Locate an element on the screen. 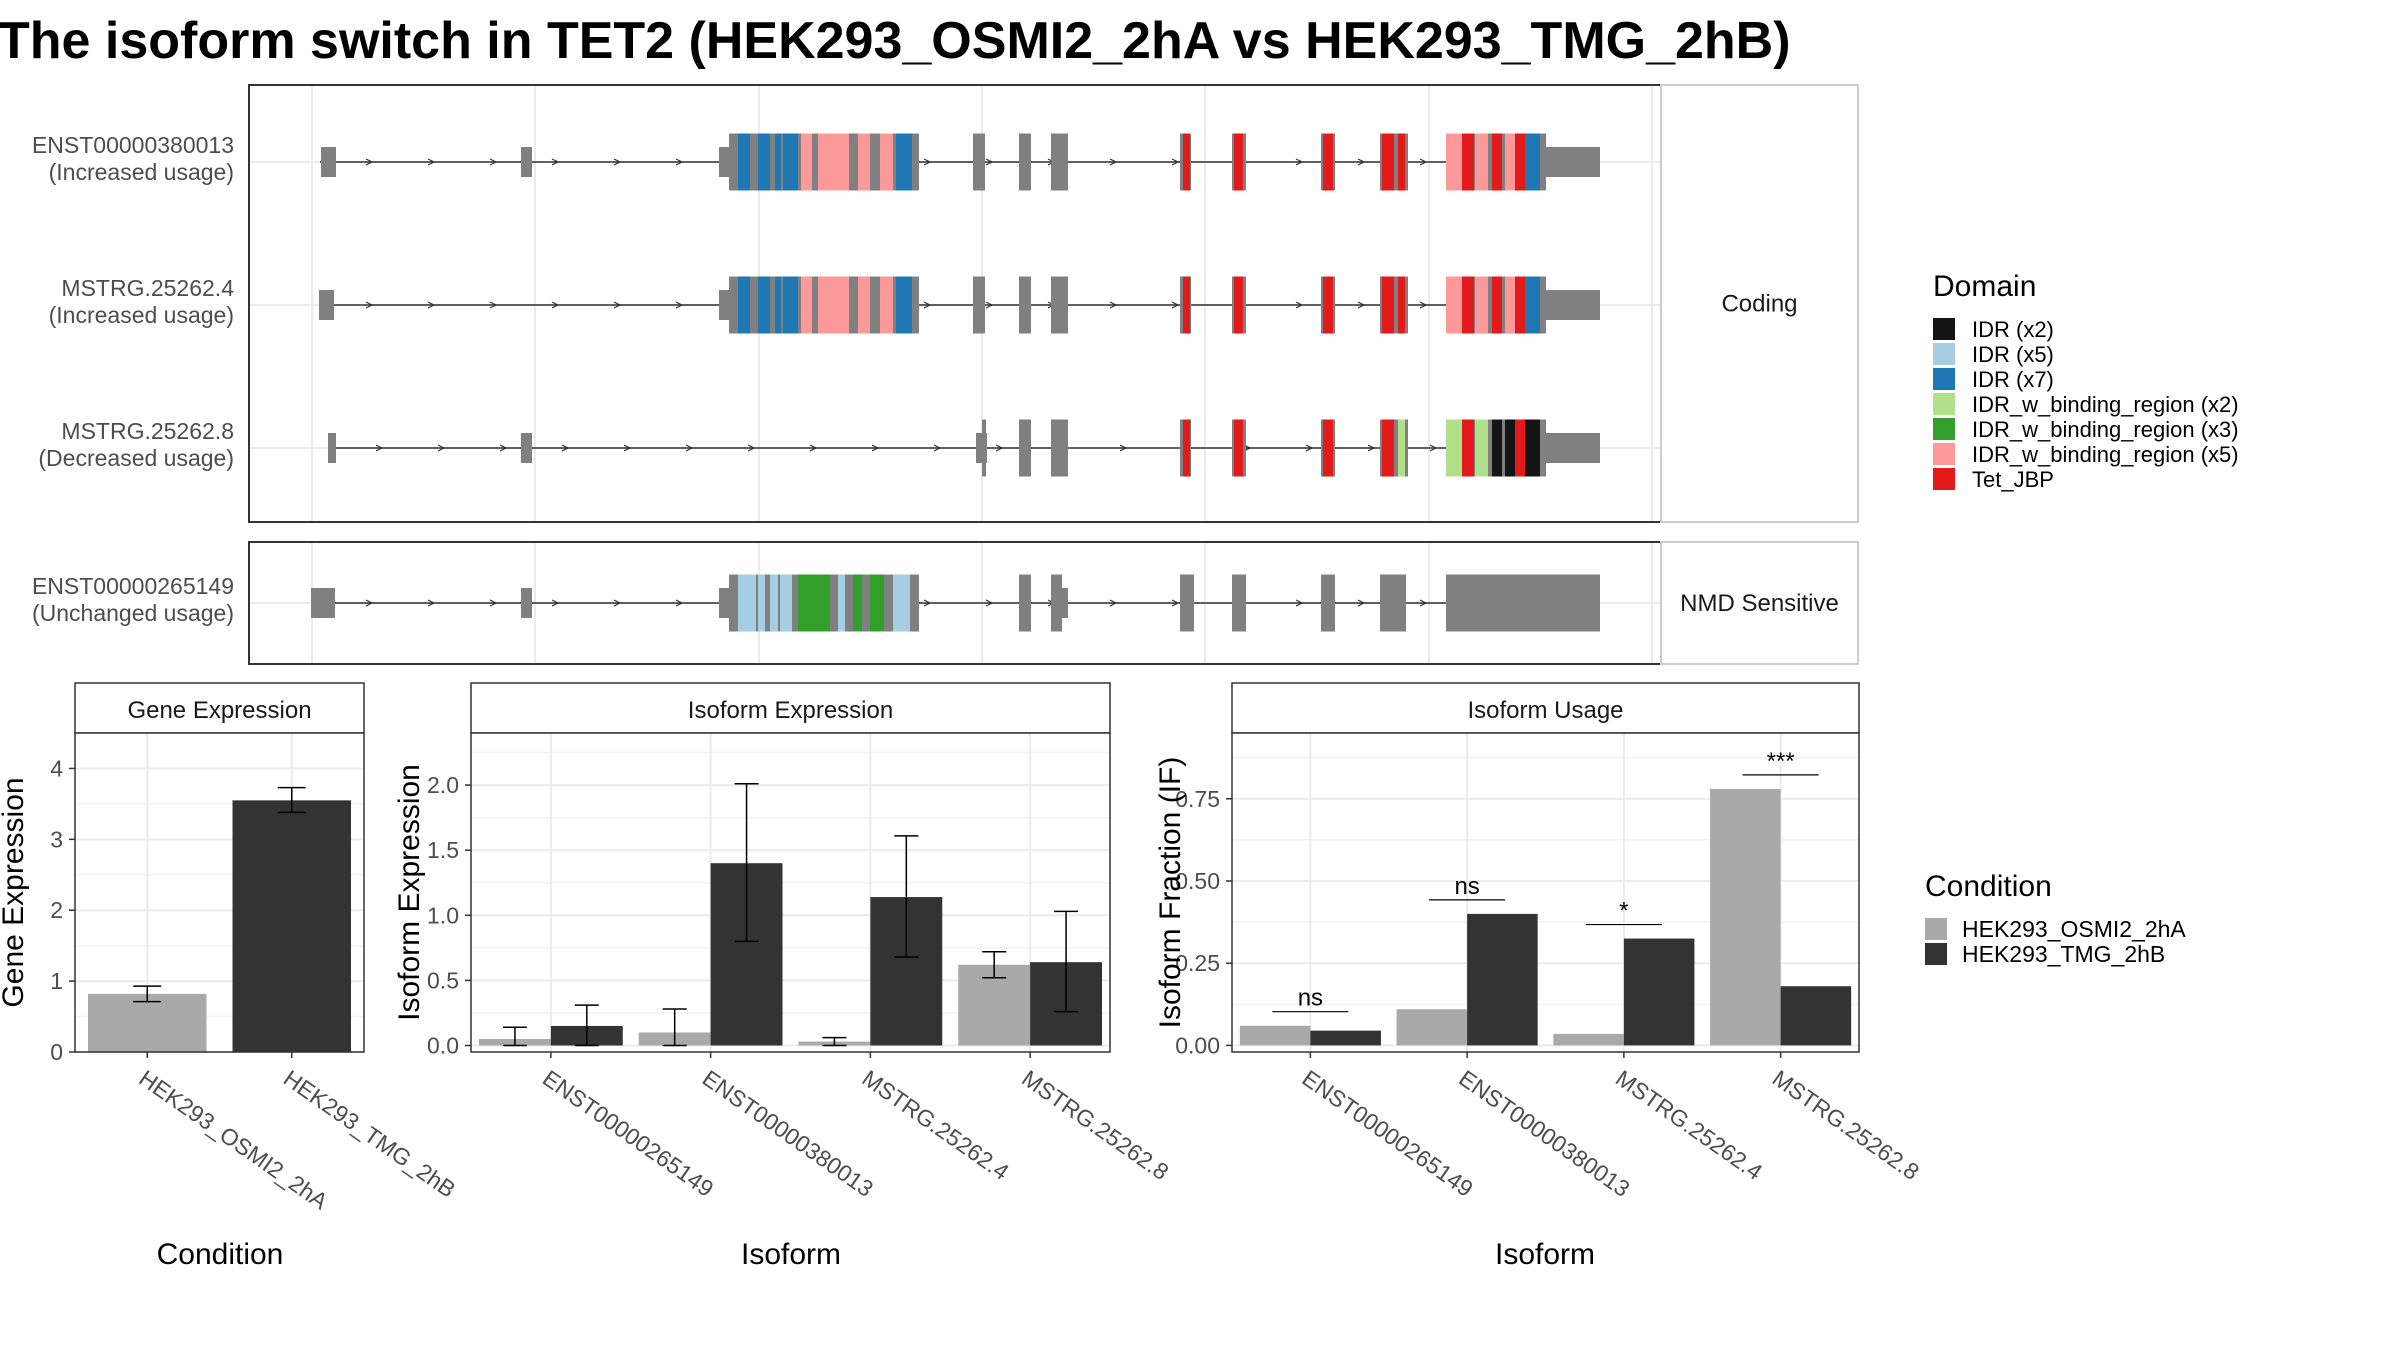  legend-label: IDR (x7) is located at coordinates (2013, 379).